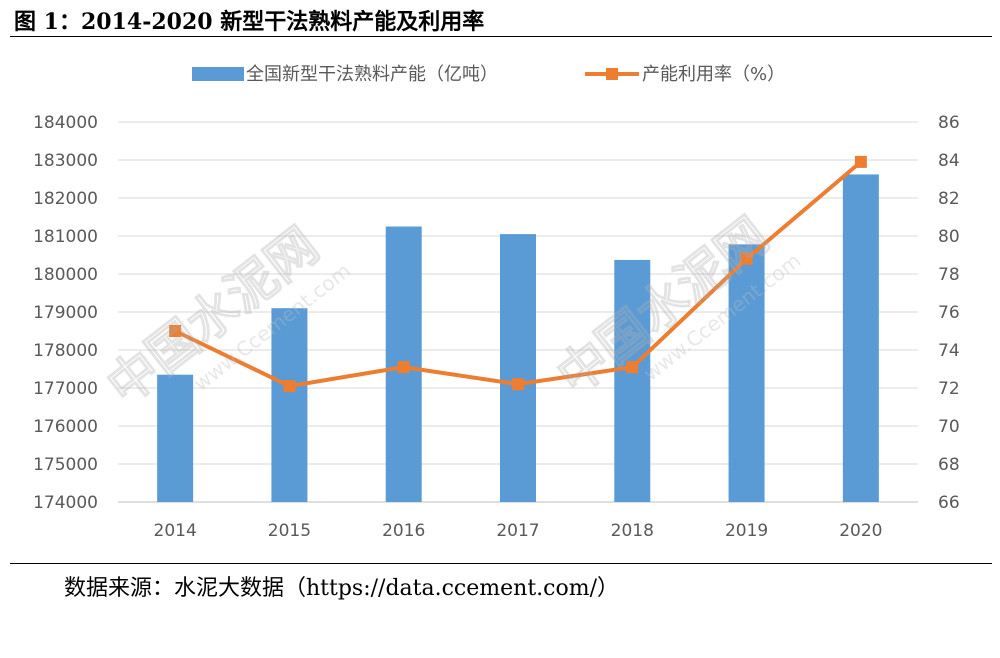 This screenshot has height=658, width=1000. I want to click on y-left-tick-label: 182000, so click(65, 199).